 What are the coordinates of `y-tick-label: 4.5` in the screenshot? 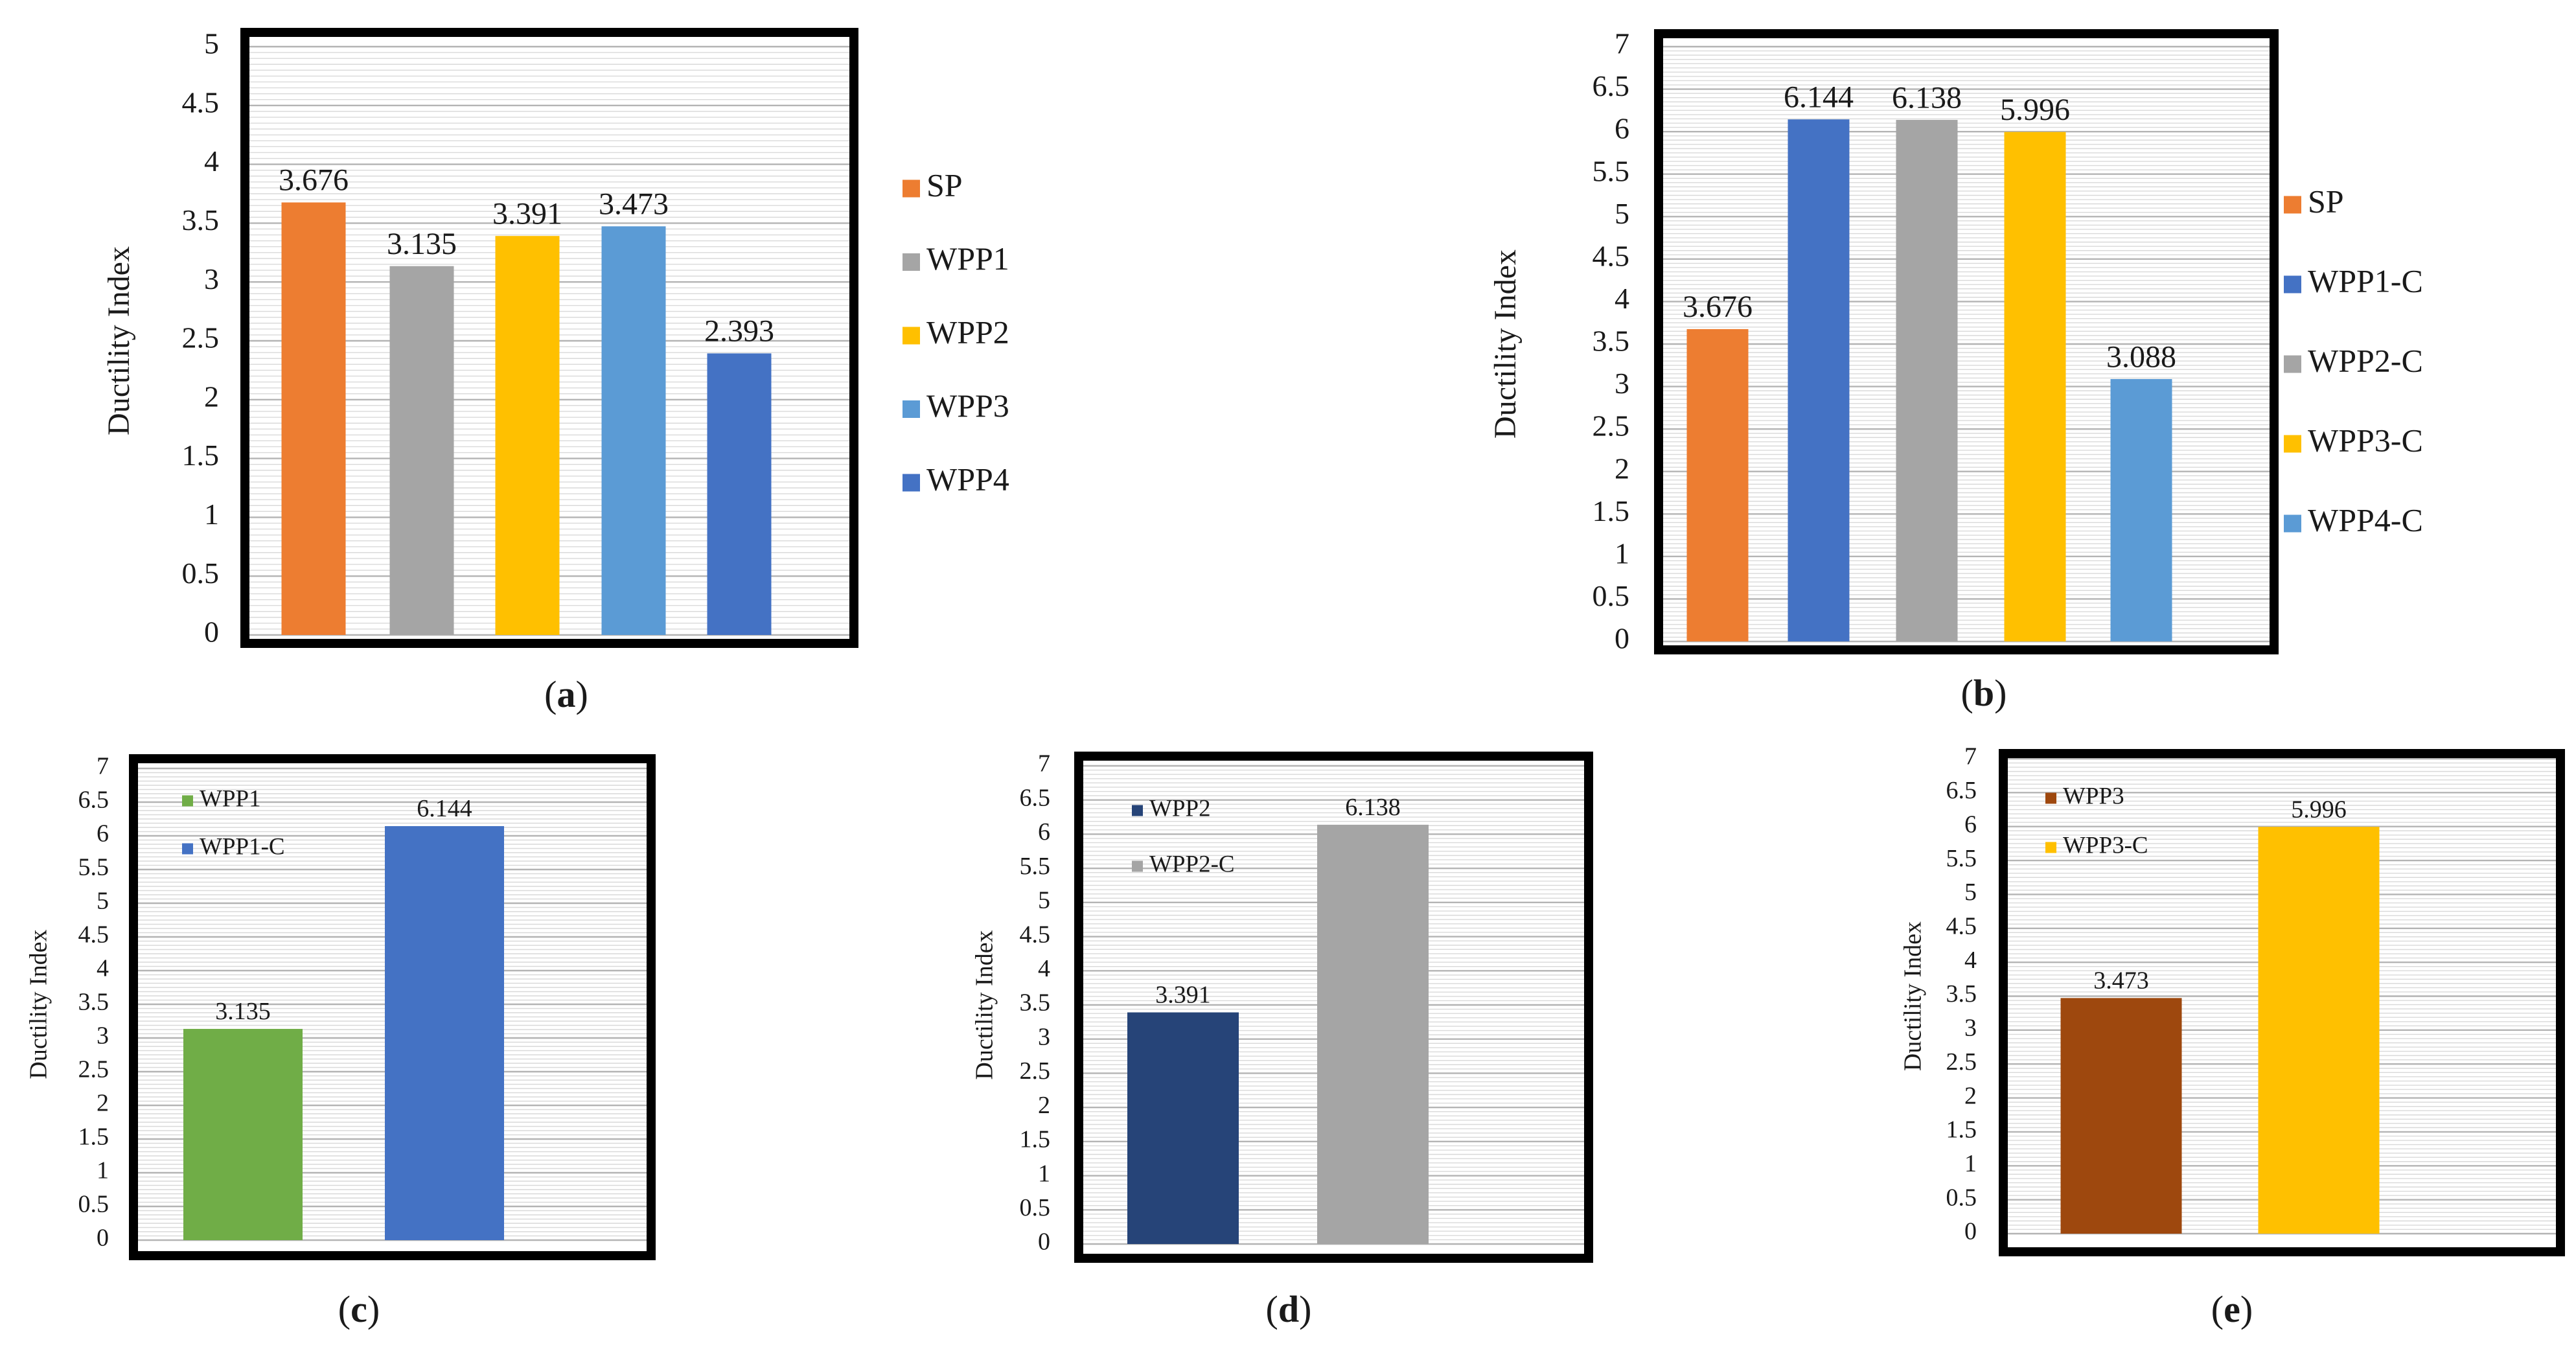 It's located at (1961, 927).